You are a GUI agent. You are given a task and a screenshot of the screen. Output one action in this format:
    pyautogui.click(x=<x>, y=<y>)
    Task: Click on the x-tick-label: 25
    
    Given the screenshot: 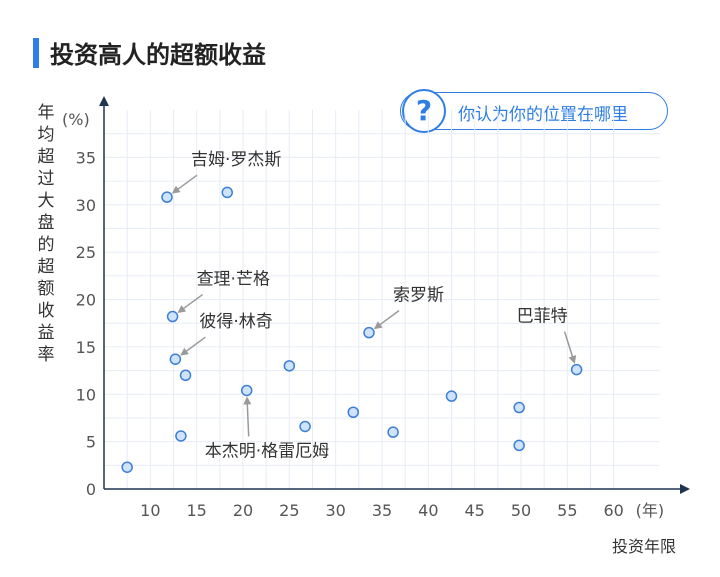 What is the action you would take?
    pyautogui.click(x=289, y=510)
    